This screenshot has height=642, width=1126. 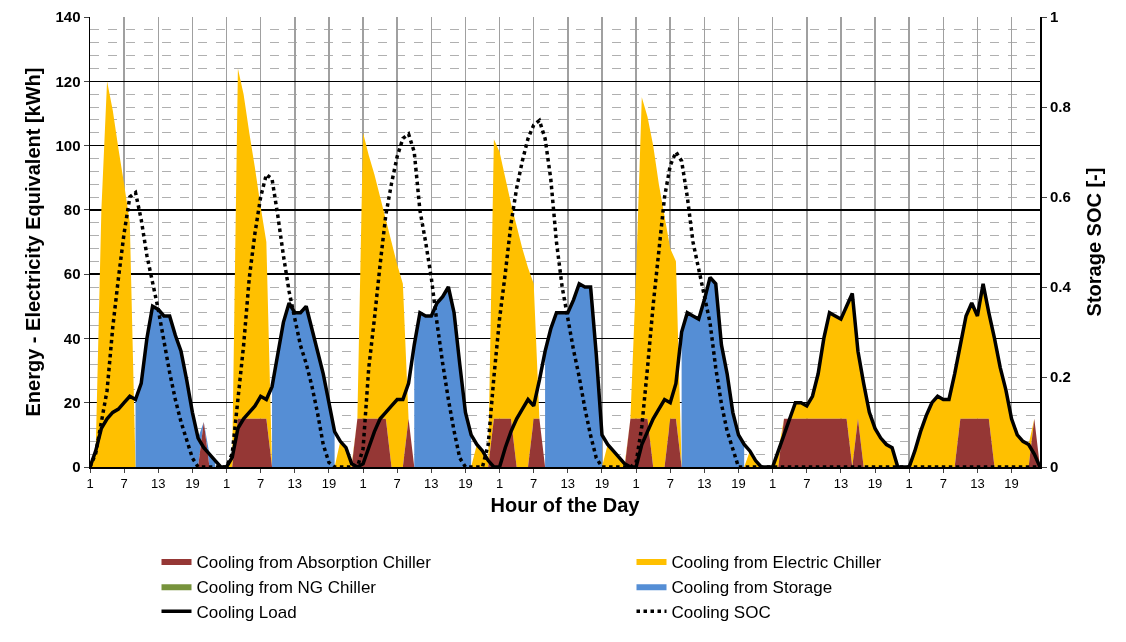 I want to click on y-tick-label: 120, so click(x=68, y=81).